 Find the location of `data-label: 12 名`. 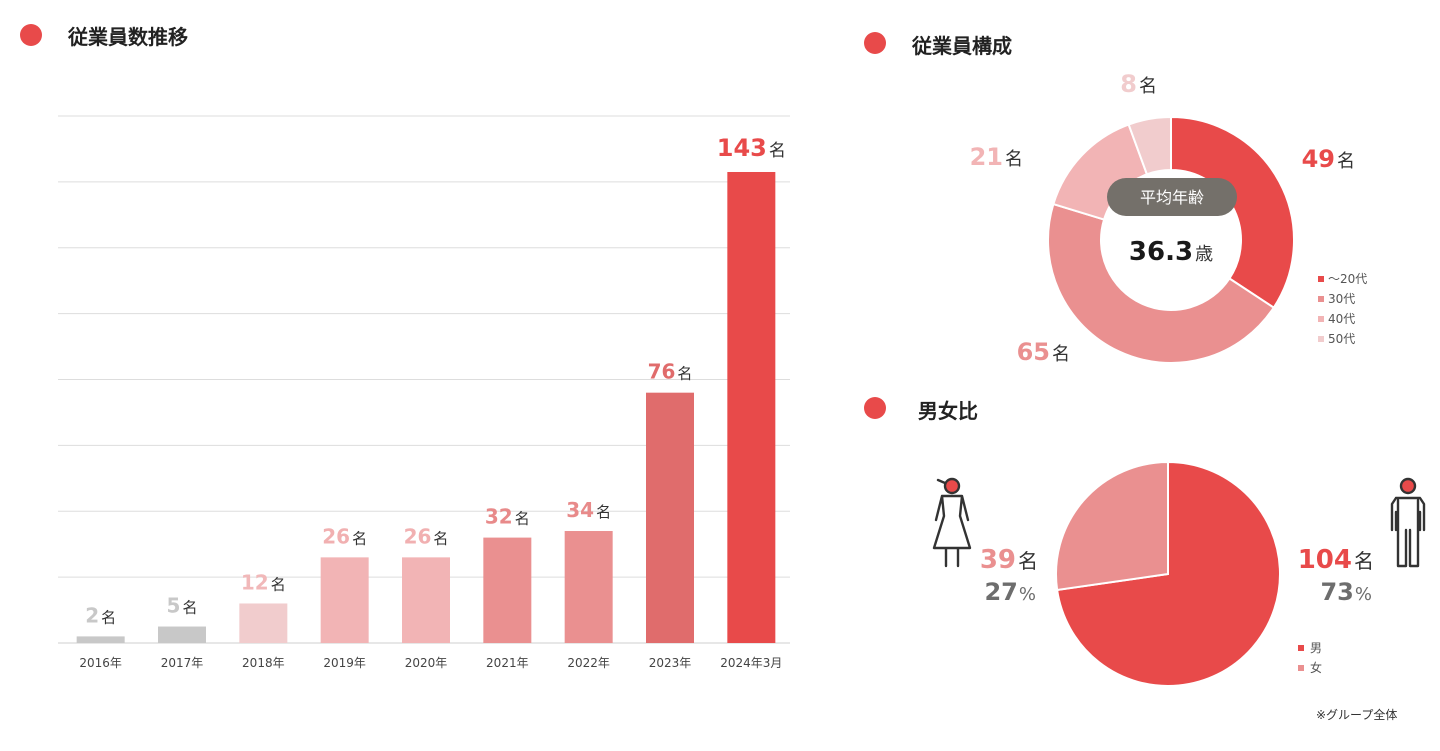

data-label: 12 名 is located at coordinates (263, 582).